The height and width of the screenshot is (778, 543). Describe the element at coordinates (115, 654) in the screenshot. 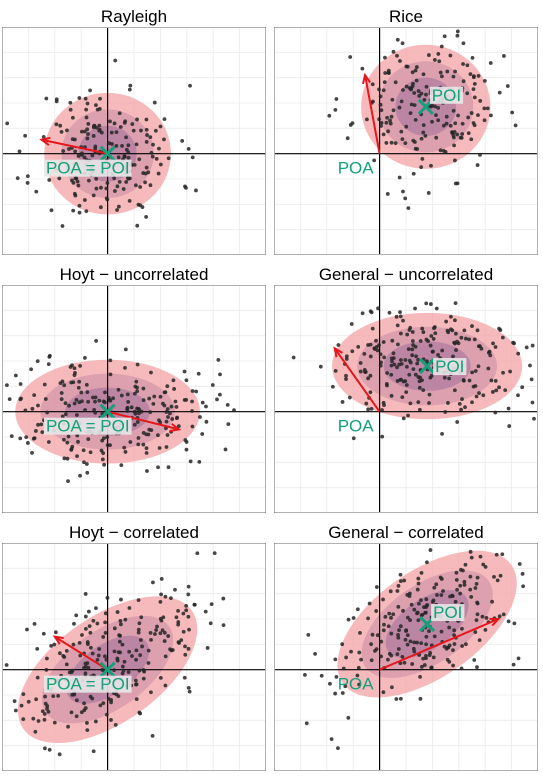

I see `scatter-points` at that location.